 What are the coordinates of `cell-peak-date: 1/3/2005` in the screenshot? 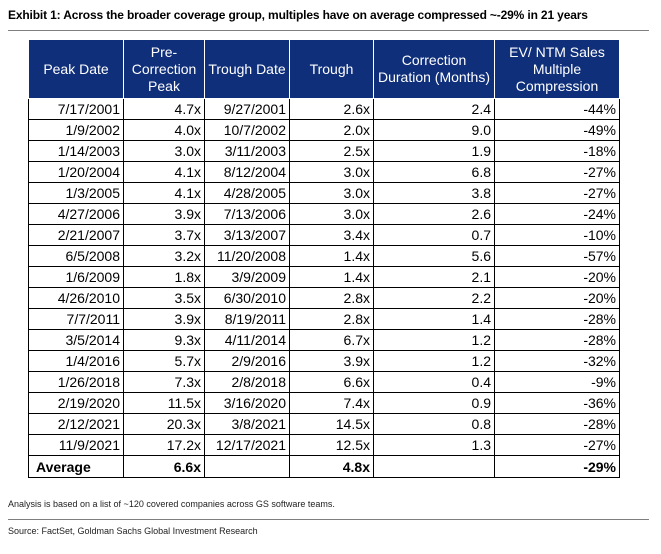 It's located at (76, 193).